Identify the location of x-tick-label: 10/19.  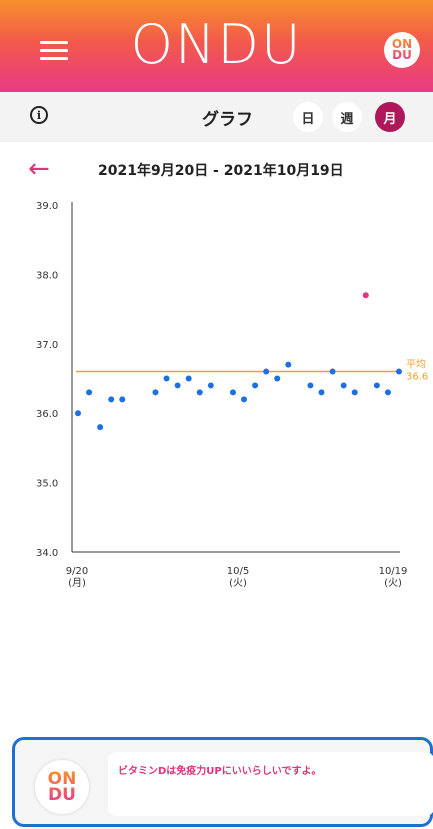
(393, 571).